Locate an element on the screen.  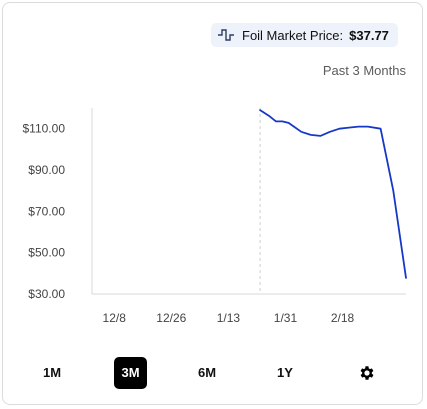
x-tick-label: 1/13 is located at coordinates (229, 318).